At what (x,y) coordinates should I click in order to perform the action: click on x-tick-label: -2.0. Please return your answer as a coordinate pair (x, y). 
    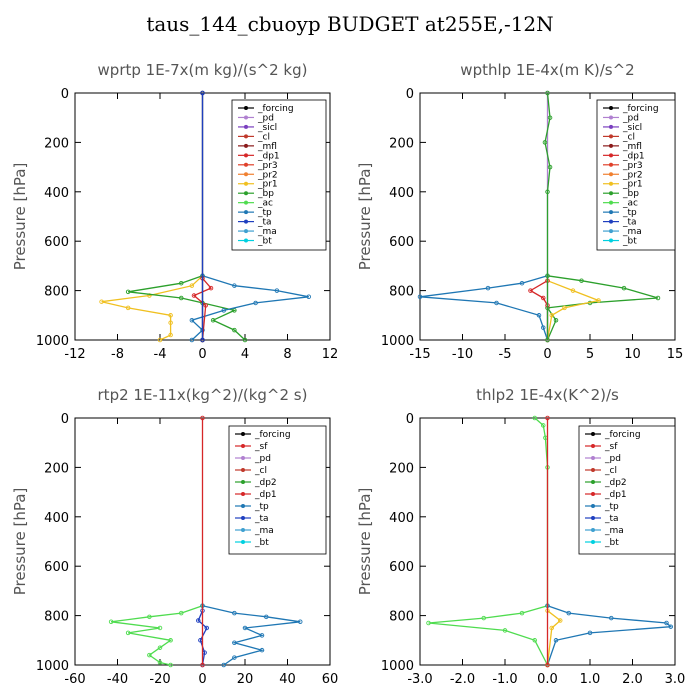
    Looking at the image, I should click on (462, 679).